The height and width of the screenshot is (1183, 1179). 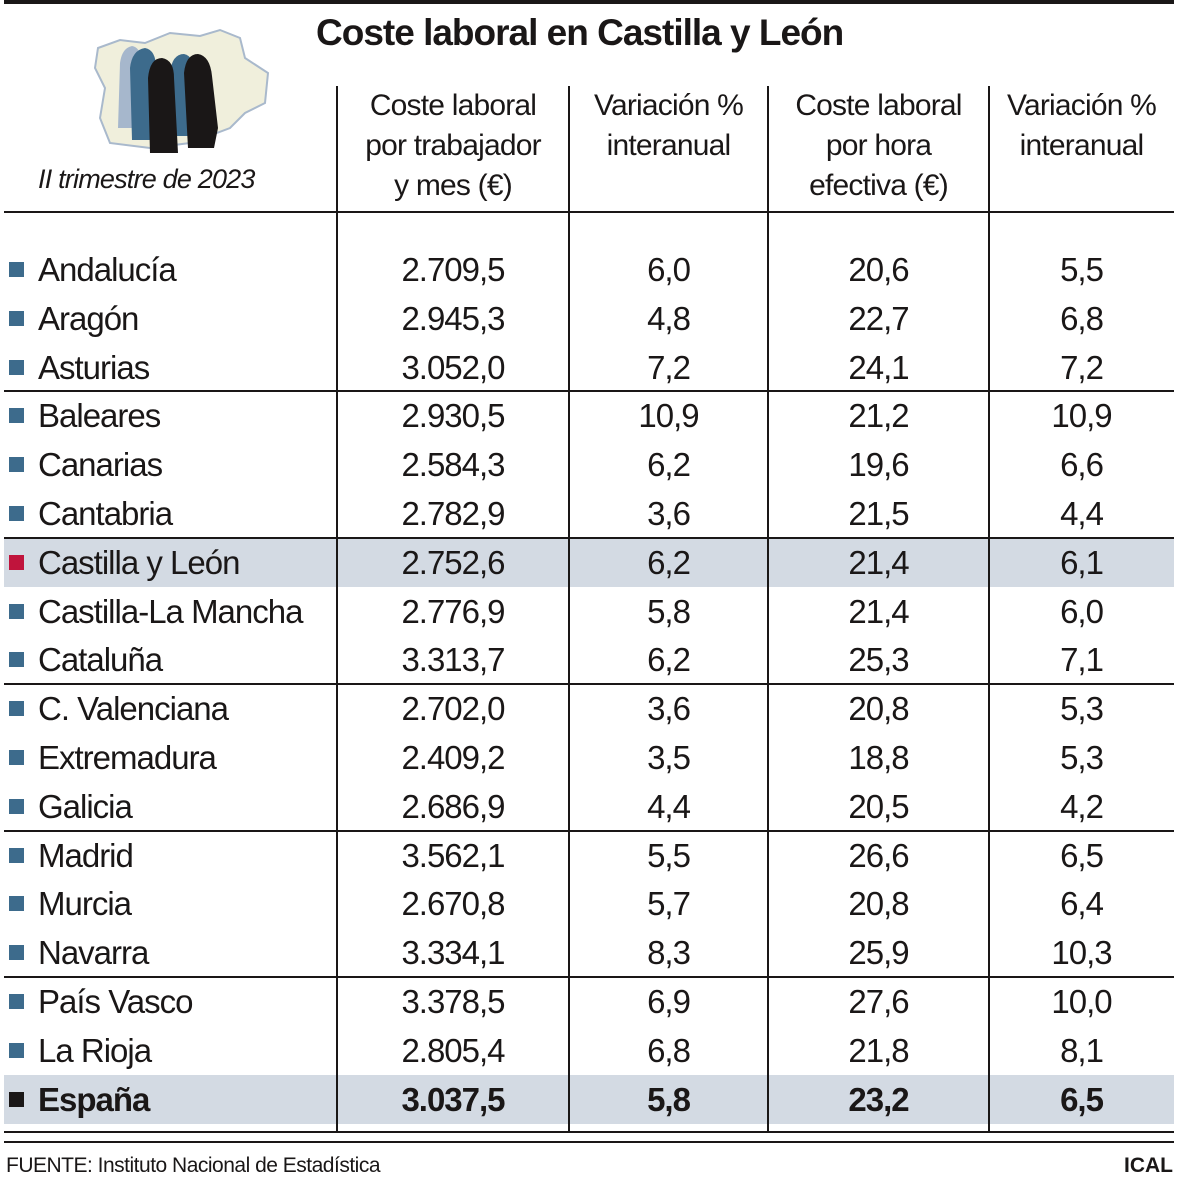 What do you see at coordinates (115, 1001) in the screenshot?
I see `region-name: País Vasco` at bounding box center [115, 1001].